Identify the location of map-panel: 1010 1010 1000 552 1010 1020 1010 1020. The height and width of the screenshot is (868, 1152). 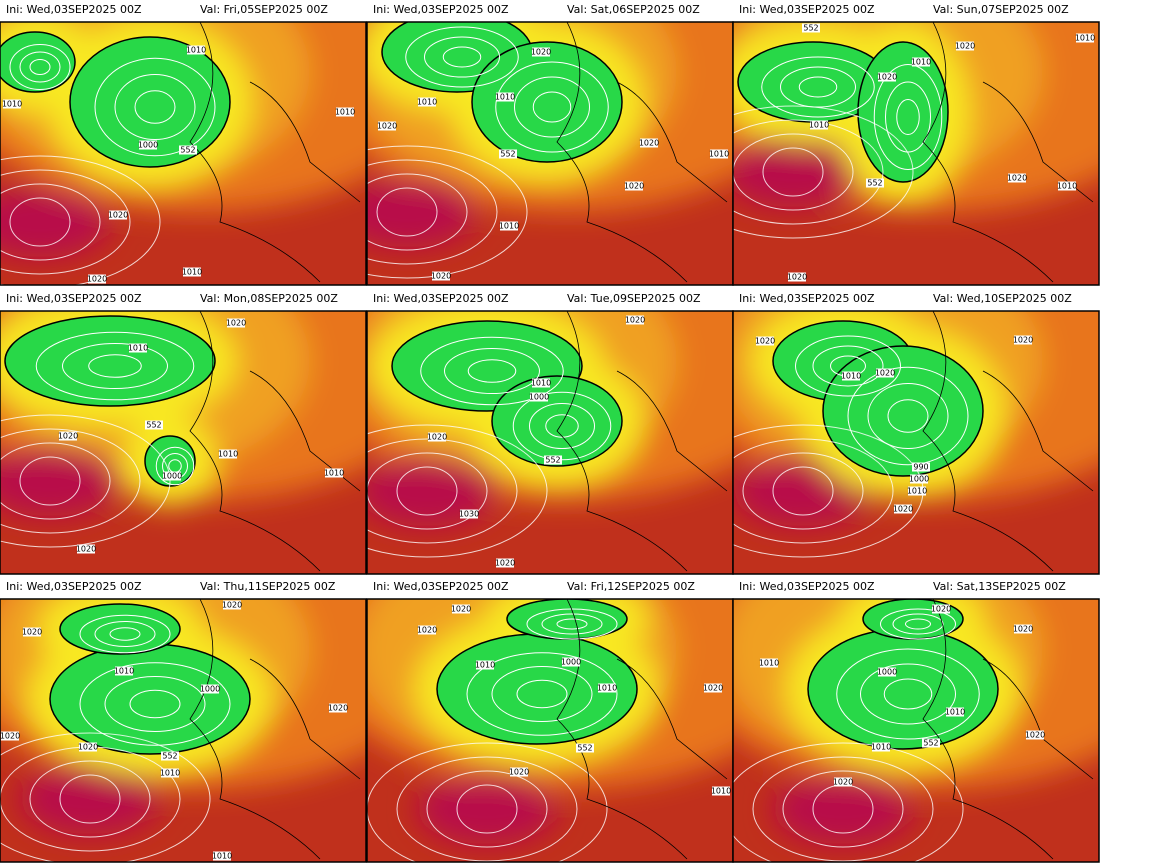
(183, 153).